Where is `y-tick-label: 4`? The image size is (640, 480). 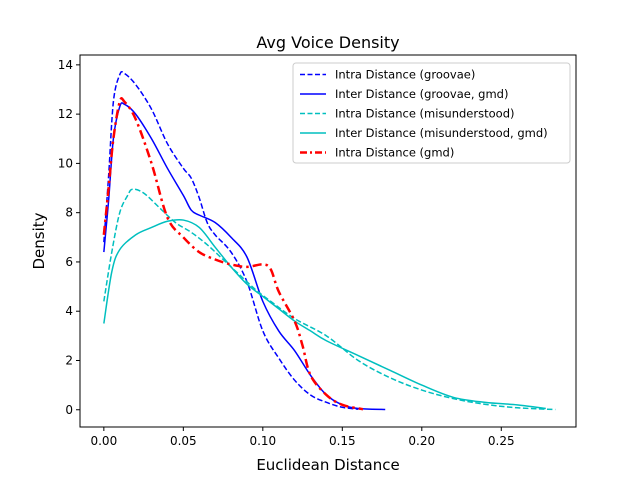
y-tick-label: 4 is located at coordinates (69, 311).